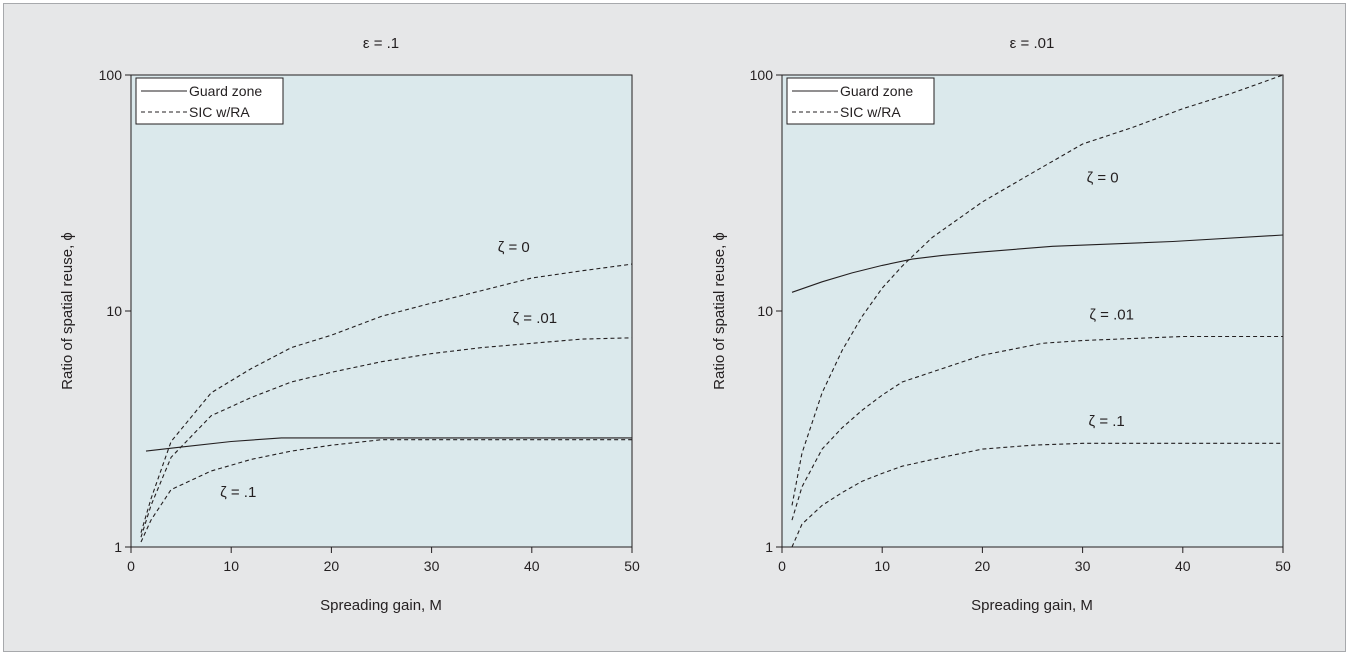 Image resolution: width=1350 pixels, height=656 pixels. I want to click on right-x-tick-label-1: 10, so click(882, 566).